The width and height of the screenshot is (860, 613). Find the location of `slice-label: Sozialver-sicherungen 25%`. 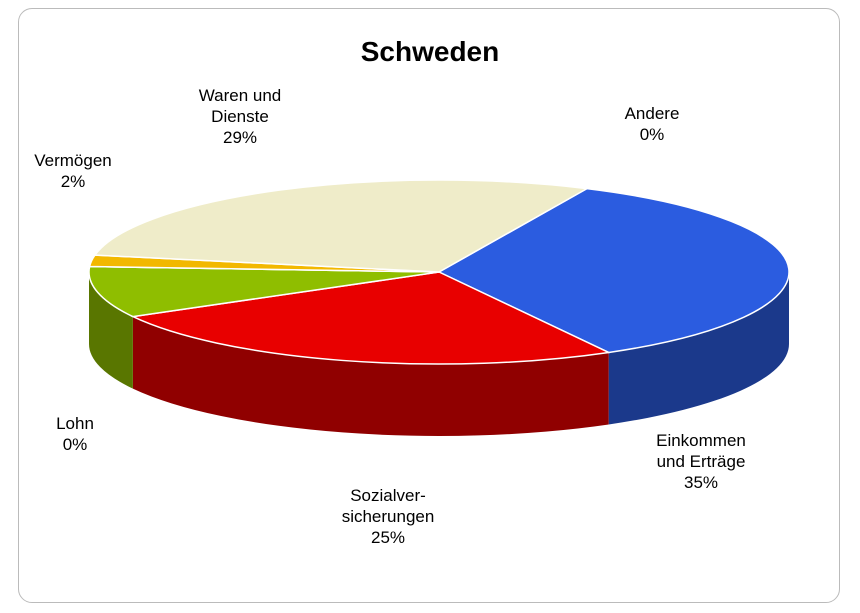

slice-label: Sozialver-sicherungen 25% is located at coordinates (388, 516).